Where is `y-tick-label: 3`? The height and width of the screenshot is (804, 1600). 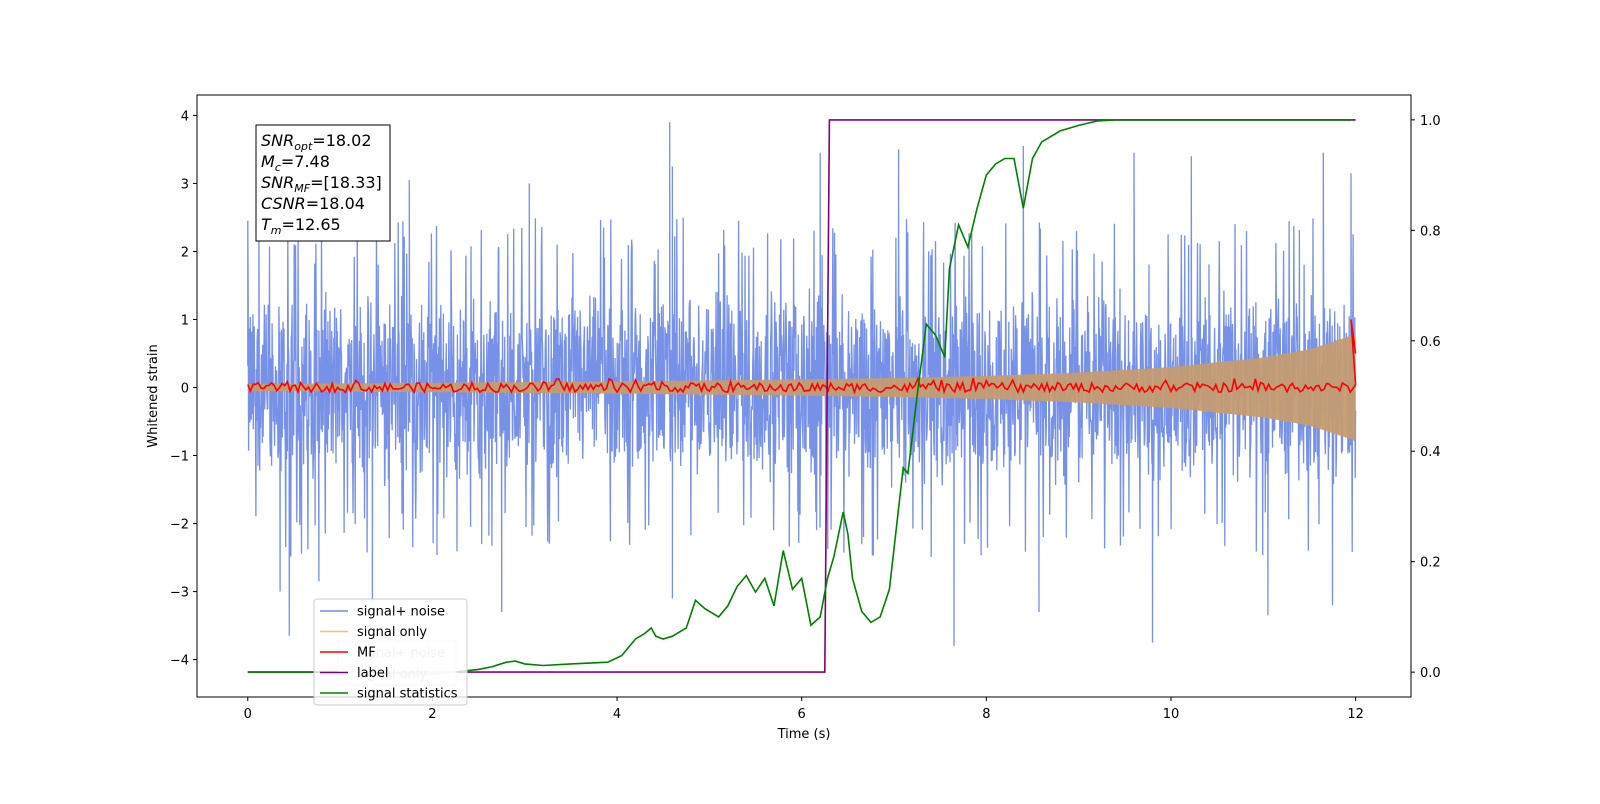 y-tick-label: 3 is located at coordinates (185, 184).